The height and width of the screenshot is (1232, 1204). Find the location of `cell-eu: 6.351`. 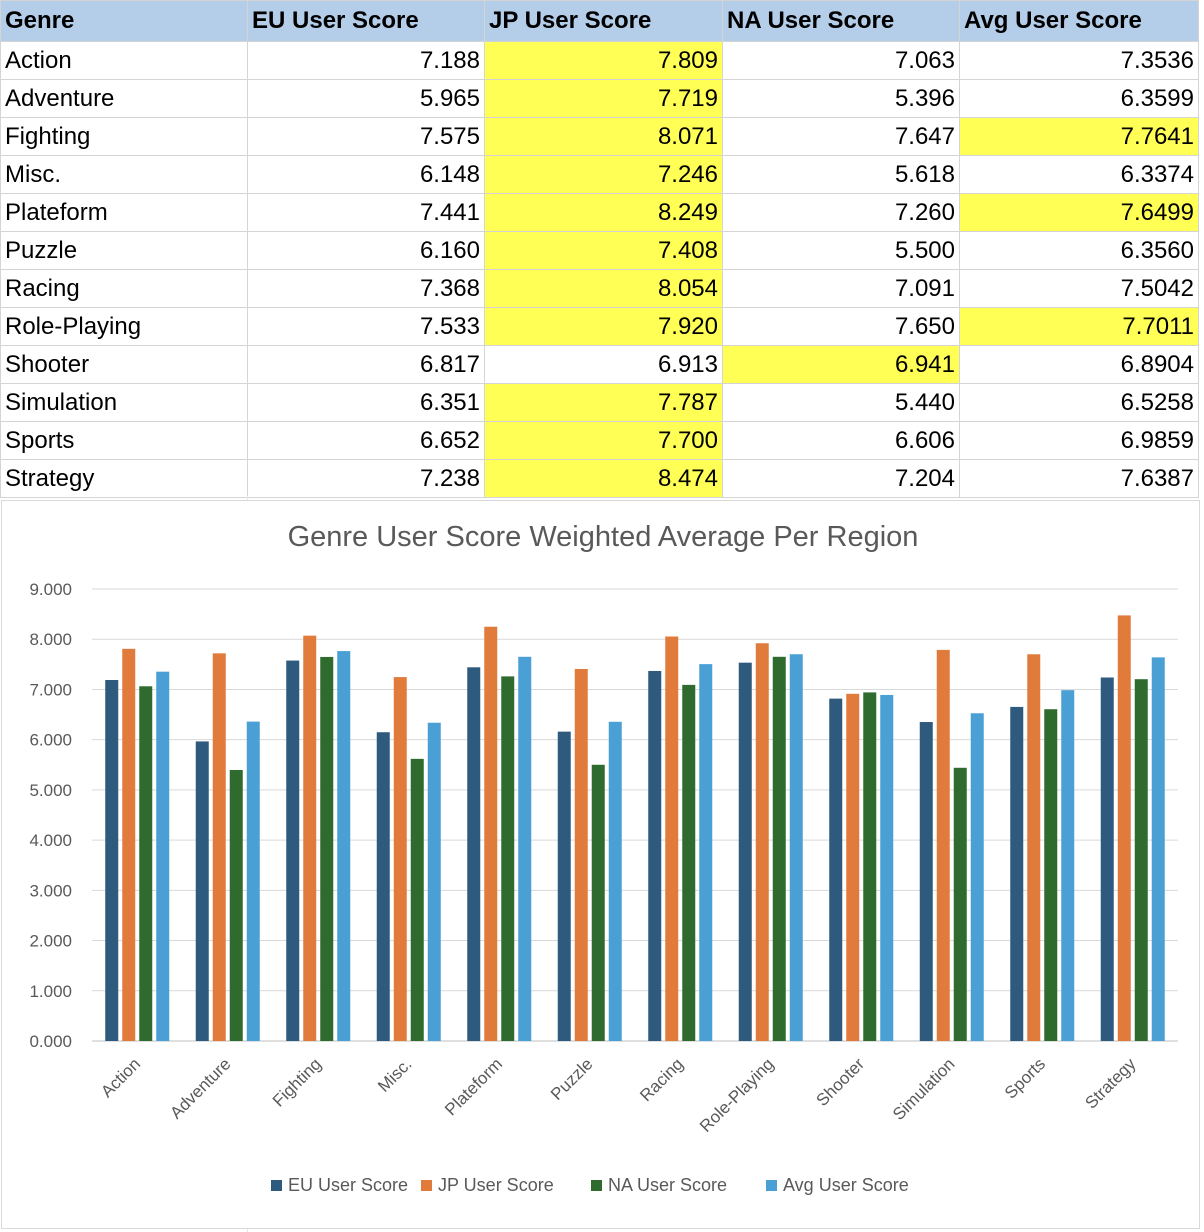

cell-eu: 6.351 is located at coordinates (366, 402).